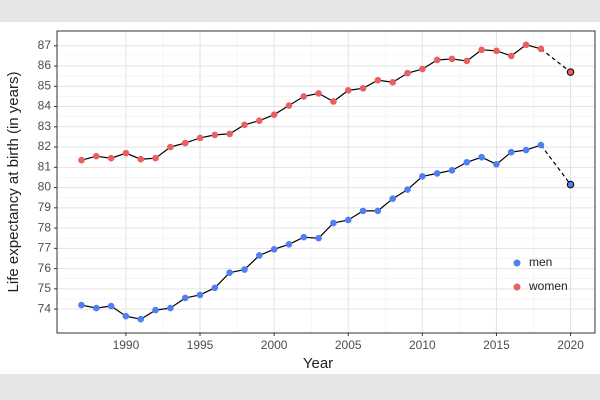  What do you see at coordinates (126, 345) in the screenshot?
I see `x-tick-label: 1990` at bounding box center [126, 345].